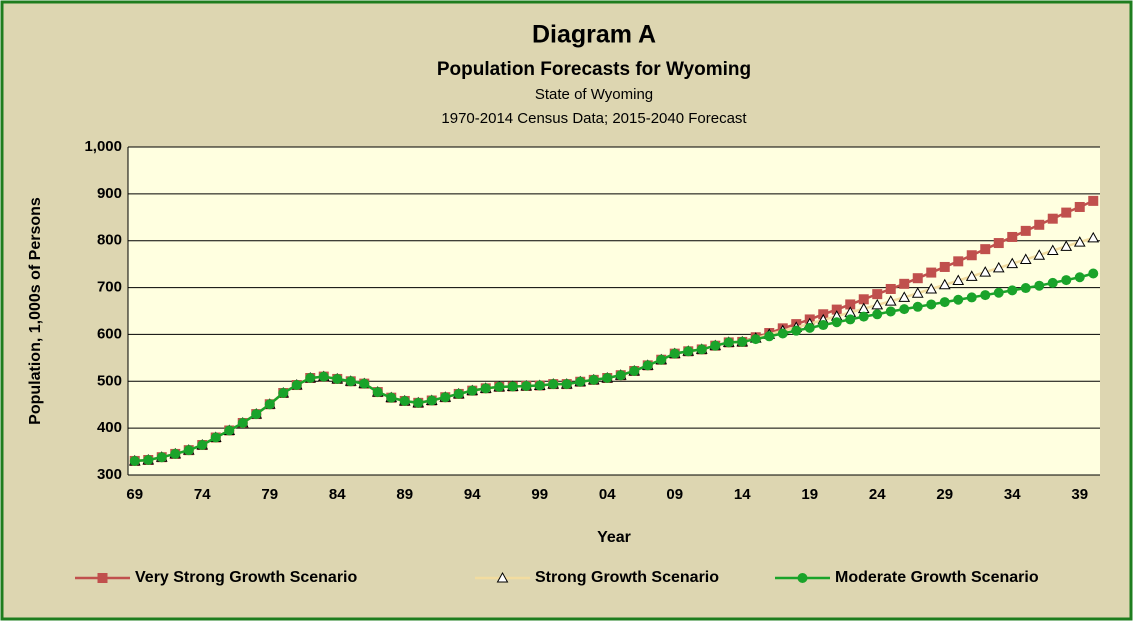  I want to click on x-tick-label: 74, so click(202, 494).